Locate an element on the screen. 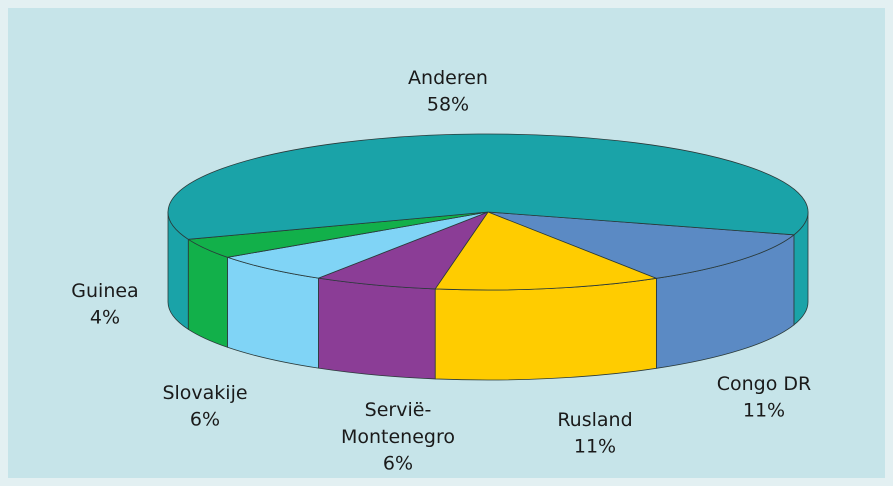 The image size is (893, 486). slice-value-label: 4% is located at coordinates (105, 318).